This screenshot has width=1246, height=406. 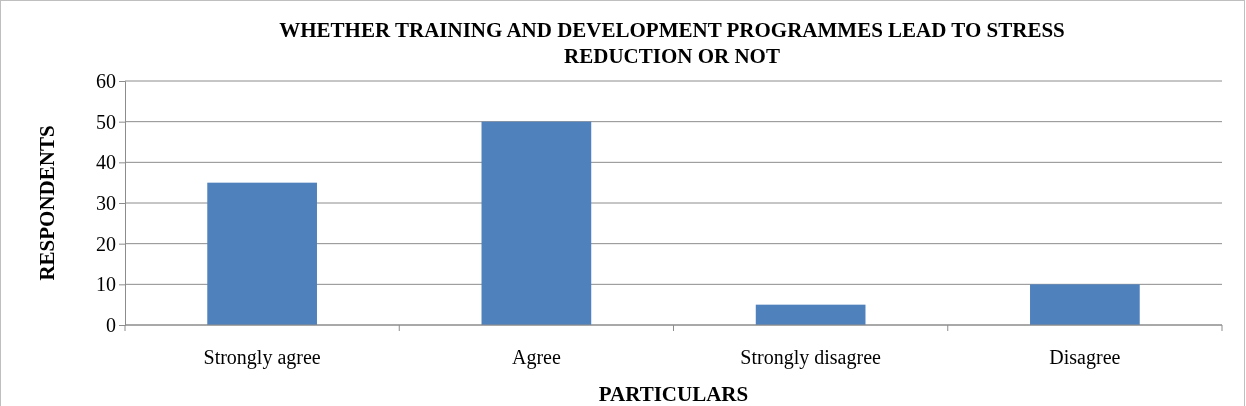 I want to click on y-tick-label: 60, so click(x=106, y=80).